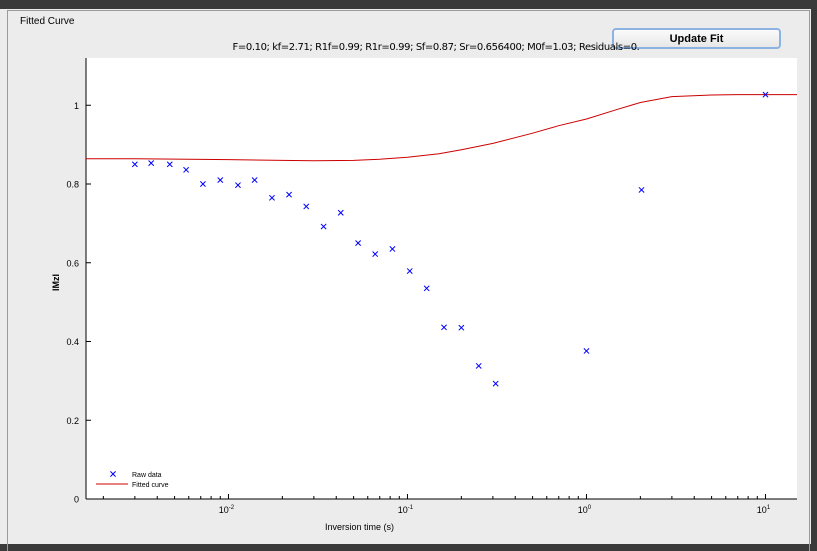 This screenshot has height=551, width=817. I want to click on panel-title: Fitted Curve, so click(47, 22).